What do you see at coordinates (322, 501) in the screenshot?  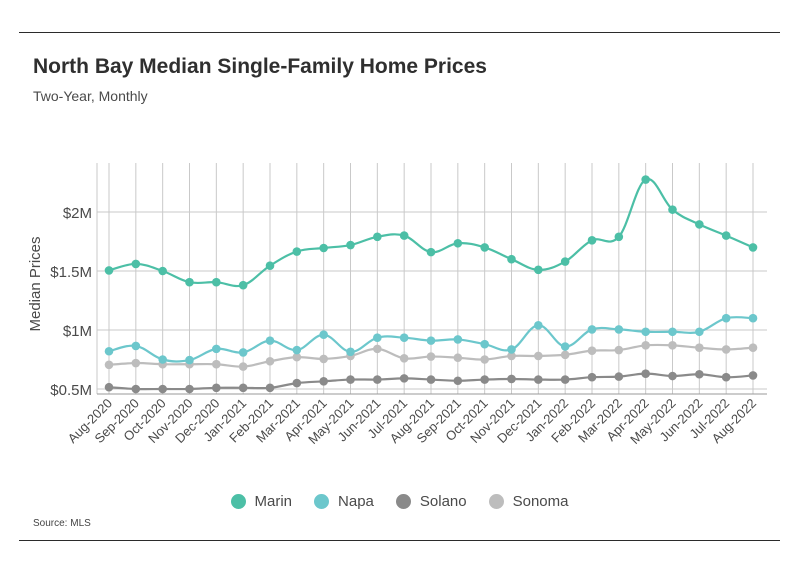 I see `legend-swatch-napa` at bounding box center [322, 501].